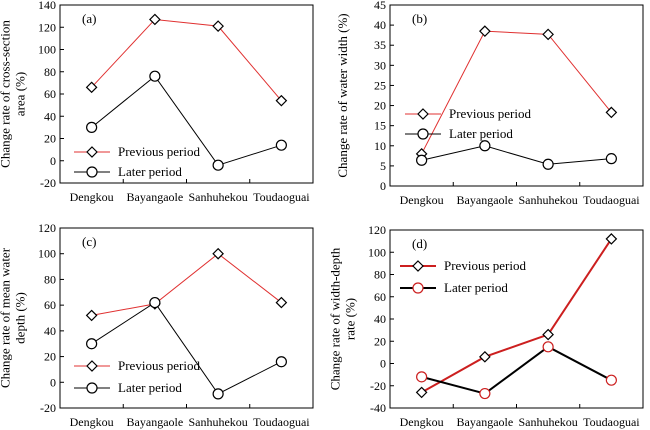 The width and height of the screenshot is (650, 430). What do you see at coordinates (47, 50) in the screenshot?
I see `y-tick-label: 100` at bounding box center [47, 50].